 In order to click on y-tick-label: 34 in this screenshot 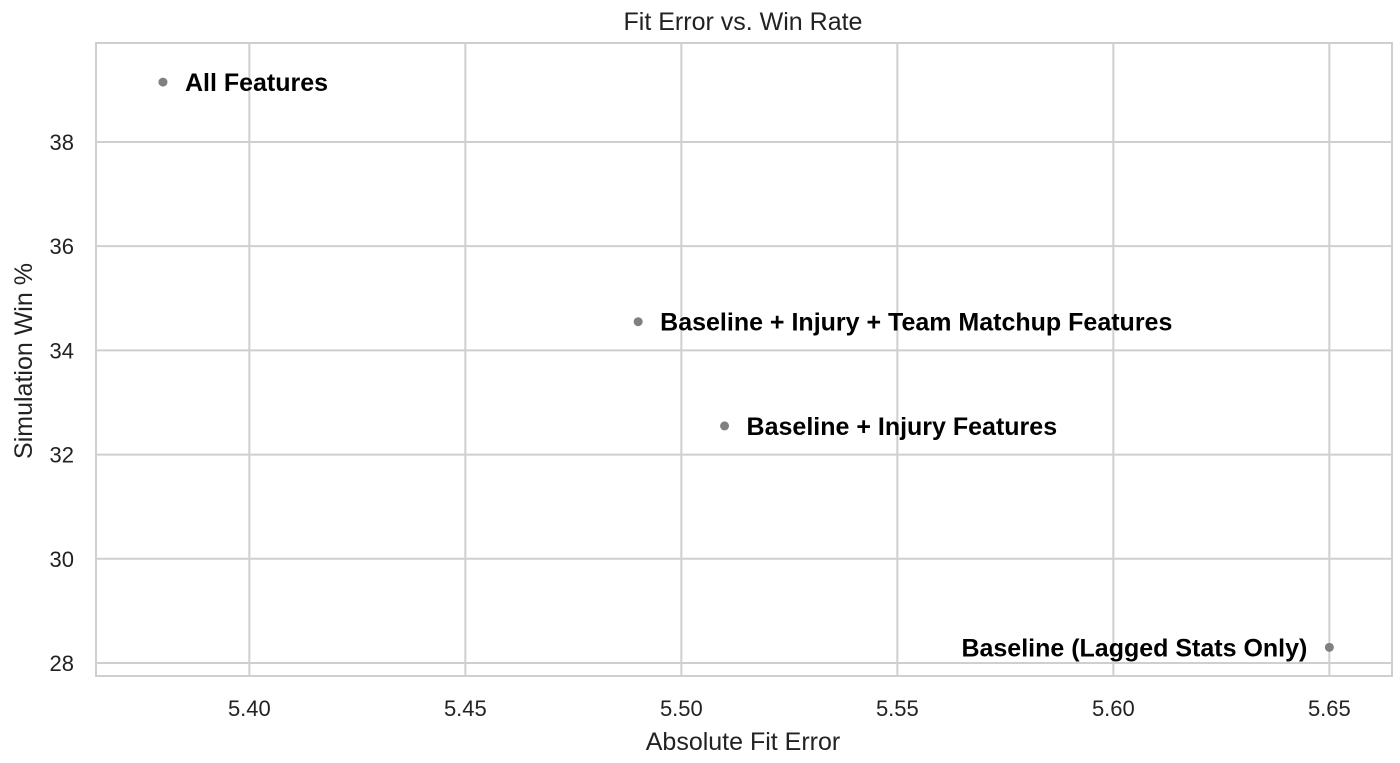, I will do `click(62, 350)`.